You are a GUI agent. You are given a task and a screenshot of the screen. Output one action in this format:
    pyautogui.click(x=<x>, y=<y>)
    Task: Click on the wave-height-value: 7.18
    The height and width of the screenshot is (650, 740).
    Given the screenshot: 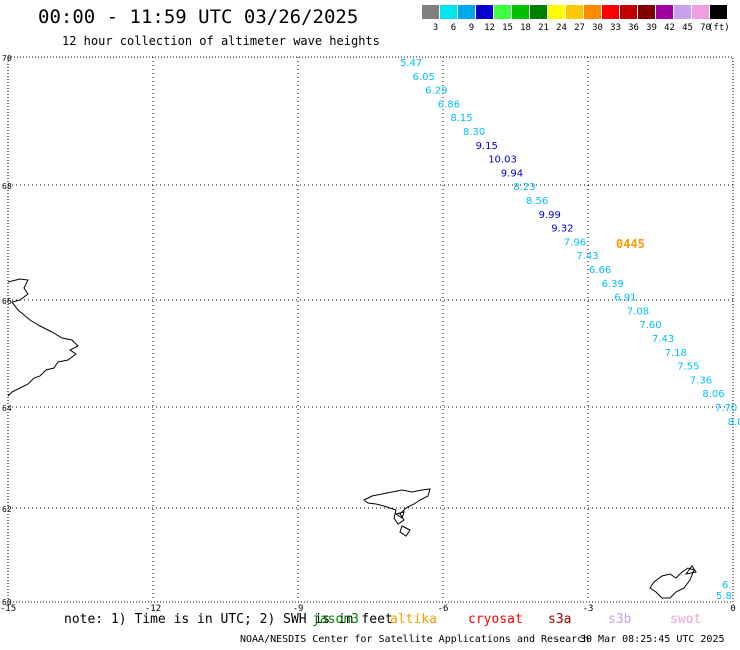 What is the action you would take?
    pyautogui.click(x=676, y=353)
    